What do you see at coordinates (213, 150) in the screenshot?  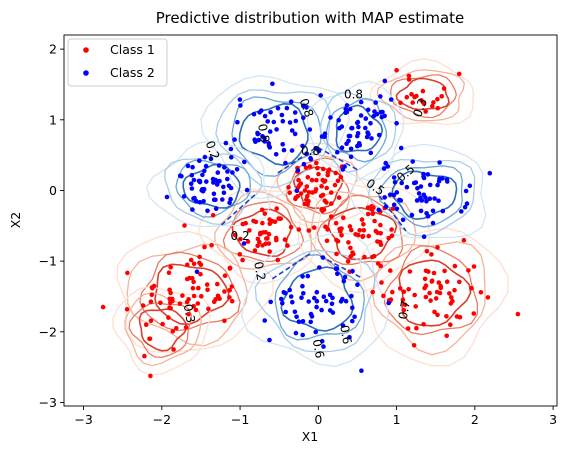 I see `contour-level-label: 0.2` at bounding box center [213, 150].